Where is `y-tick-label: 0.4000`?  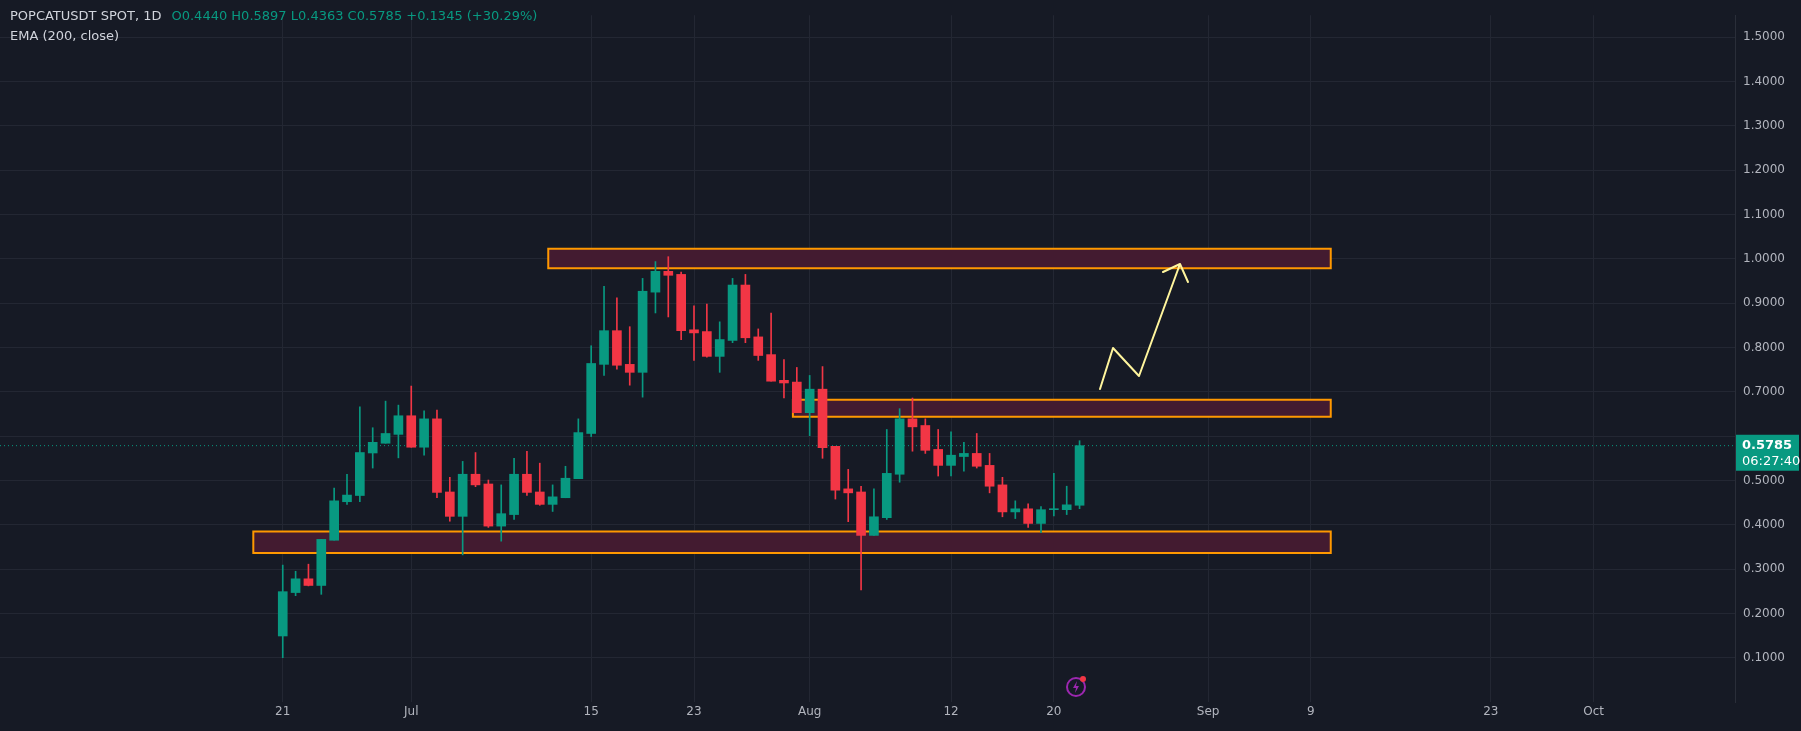 y-tick-label: 0.4000 is located at coordinates (1764, 523).